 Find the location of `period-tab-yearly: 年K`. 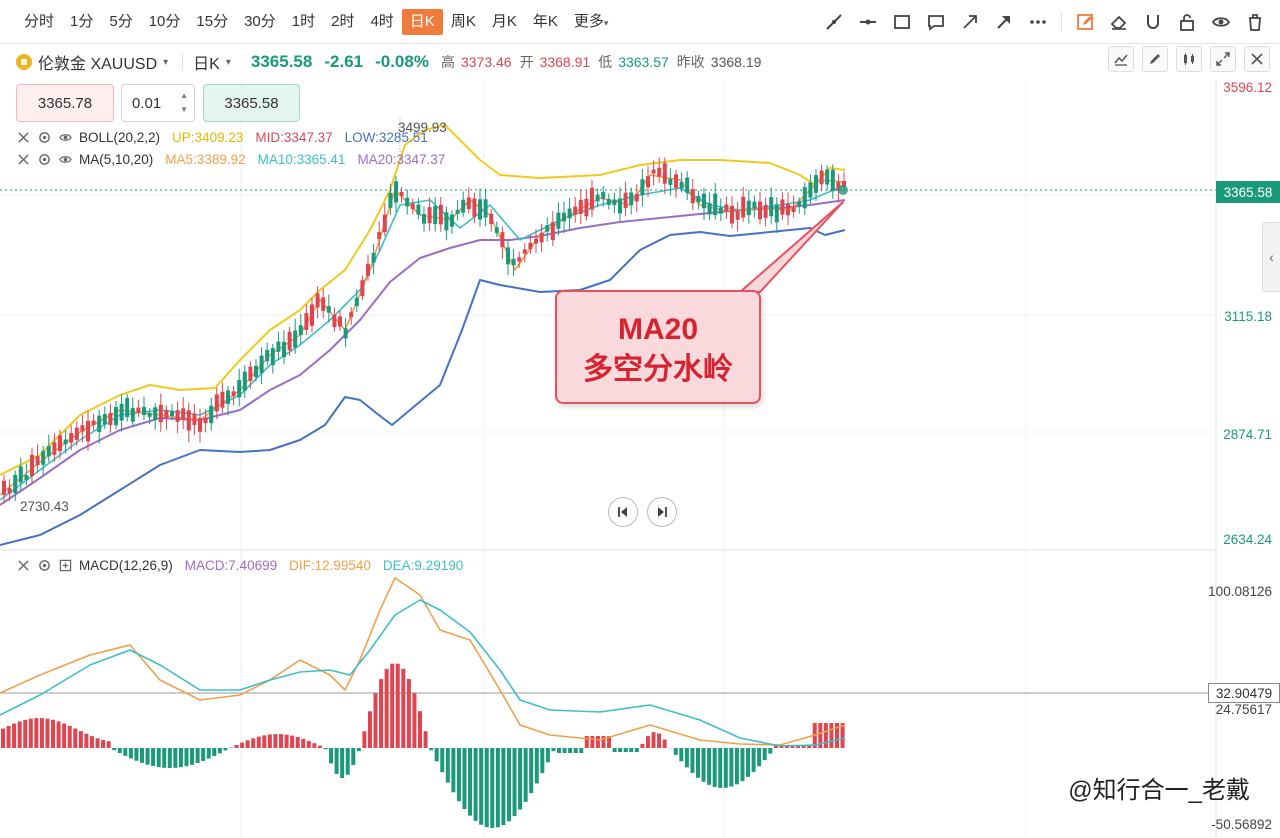

period-tab-yearly: 年K is located at coordinates (545, 21).